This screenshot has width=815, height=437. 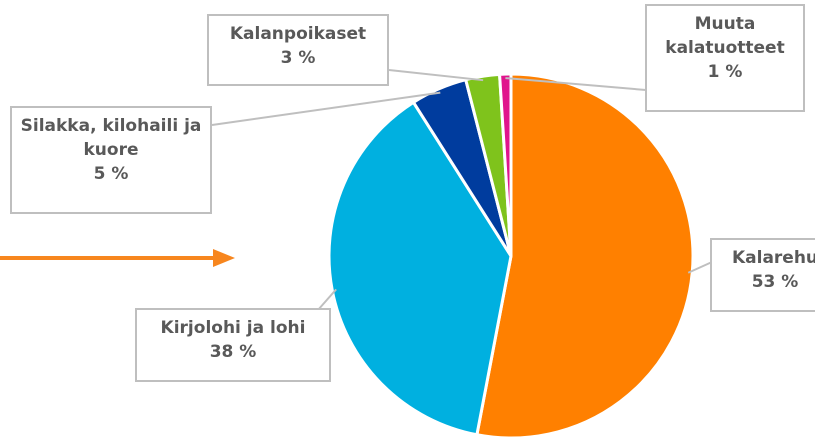 What do you see at coordinates (298, 34) in the screenshot?
I see `label-name: Kalanpoikaset` at bounding box center [298, 34].